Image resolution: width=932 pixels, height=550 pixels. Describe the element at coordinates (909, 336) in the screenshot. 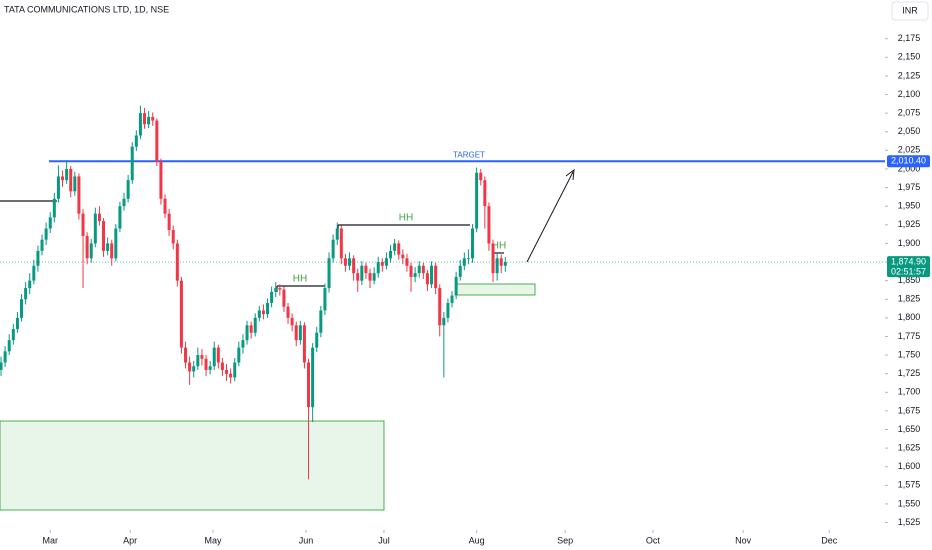

I see `y-tick-label: 1,775` at that location.